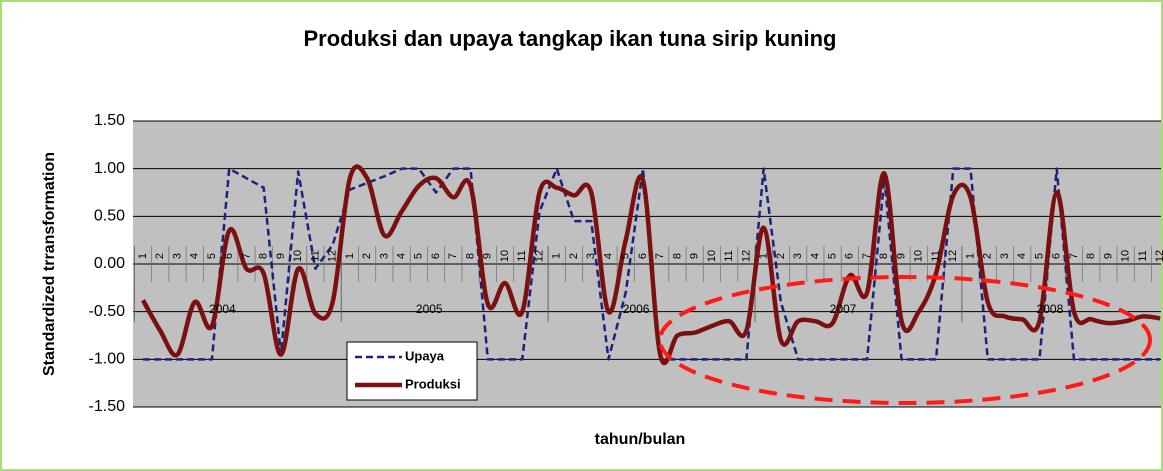 The height and width of the screenshot is (471, 1163). I want to click on y-tick-label: -0.50, so click(107, 311).